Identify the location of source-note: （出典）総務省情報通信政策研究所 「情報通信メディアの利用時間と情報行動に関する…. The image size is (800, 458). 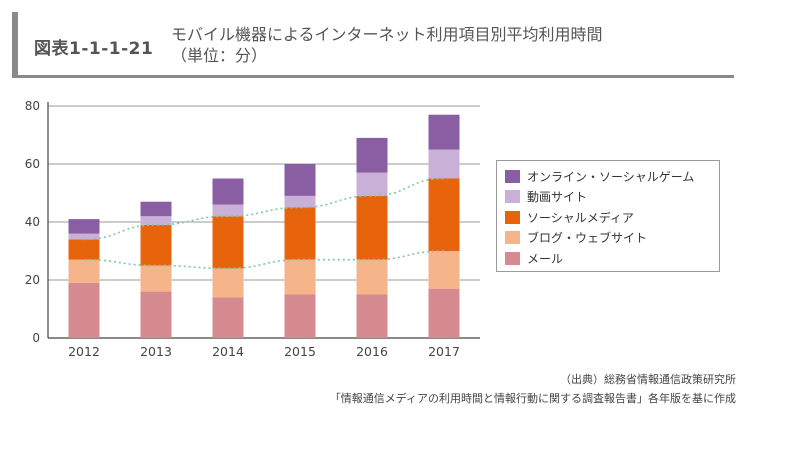
(533, 389).